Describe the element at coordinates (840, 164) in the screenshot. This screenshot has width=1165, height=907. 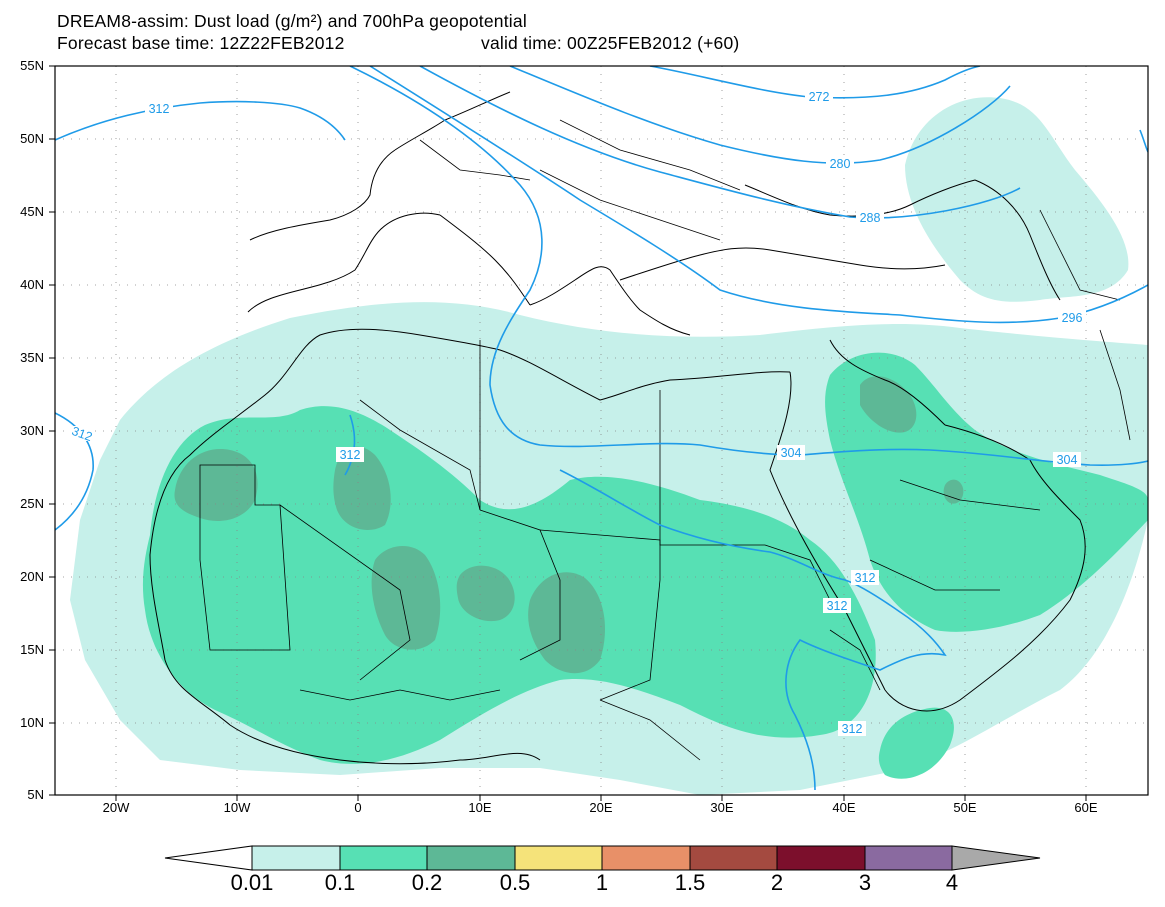
I see `contour-label-280: 280` at that location.